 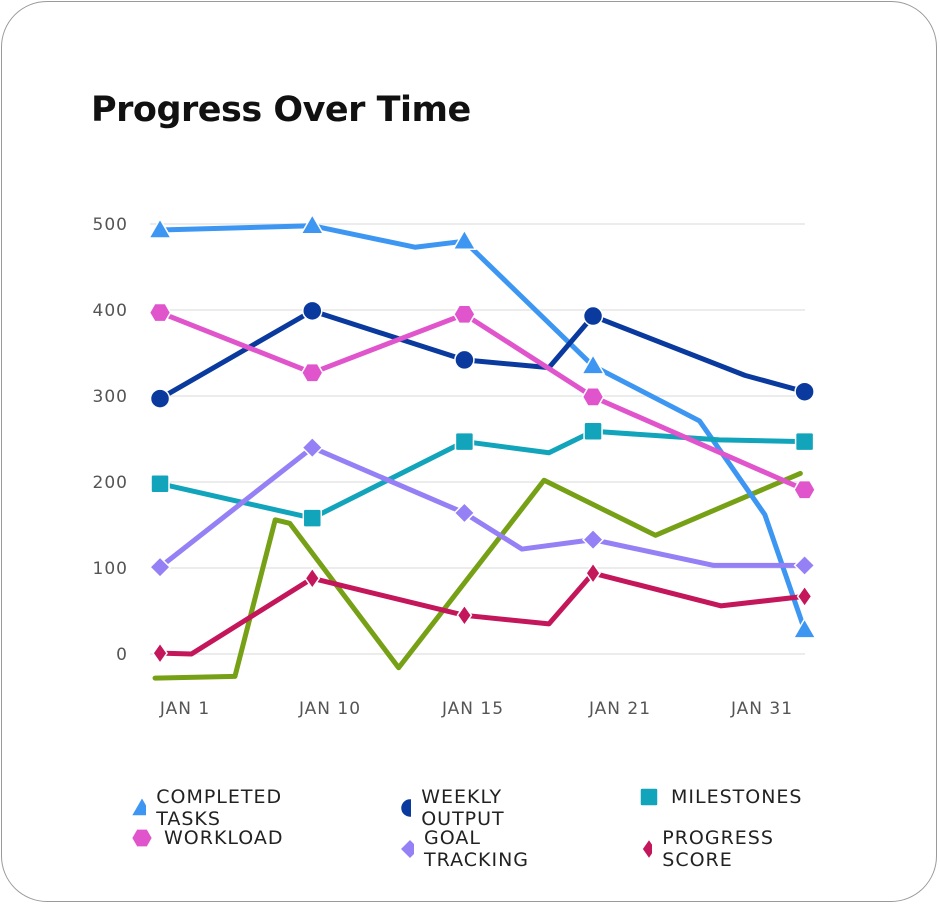 What do you see at coordinates (477, 849) in the screenshot?
I see `legend-label: GOAL TRACKING` at bounding box center [477, 849].